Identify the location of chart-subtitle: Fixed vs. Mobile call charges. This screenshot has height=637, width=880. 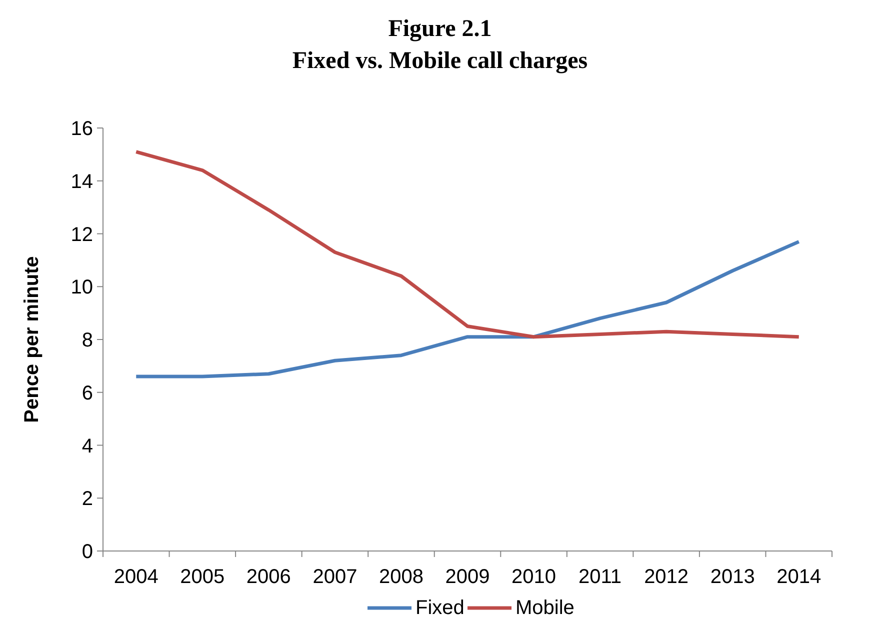
(440, 61).